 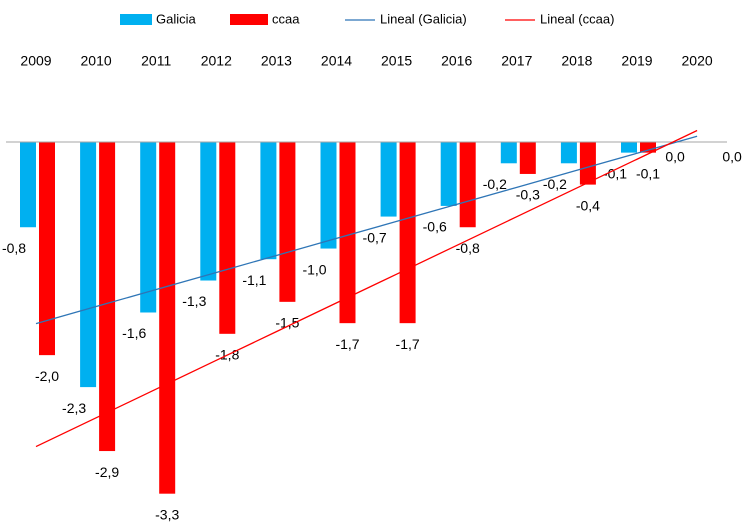 I want to click on data-label: -0,6, so click(x=435, y=227).